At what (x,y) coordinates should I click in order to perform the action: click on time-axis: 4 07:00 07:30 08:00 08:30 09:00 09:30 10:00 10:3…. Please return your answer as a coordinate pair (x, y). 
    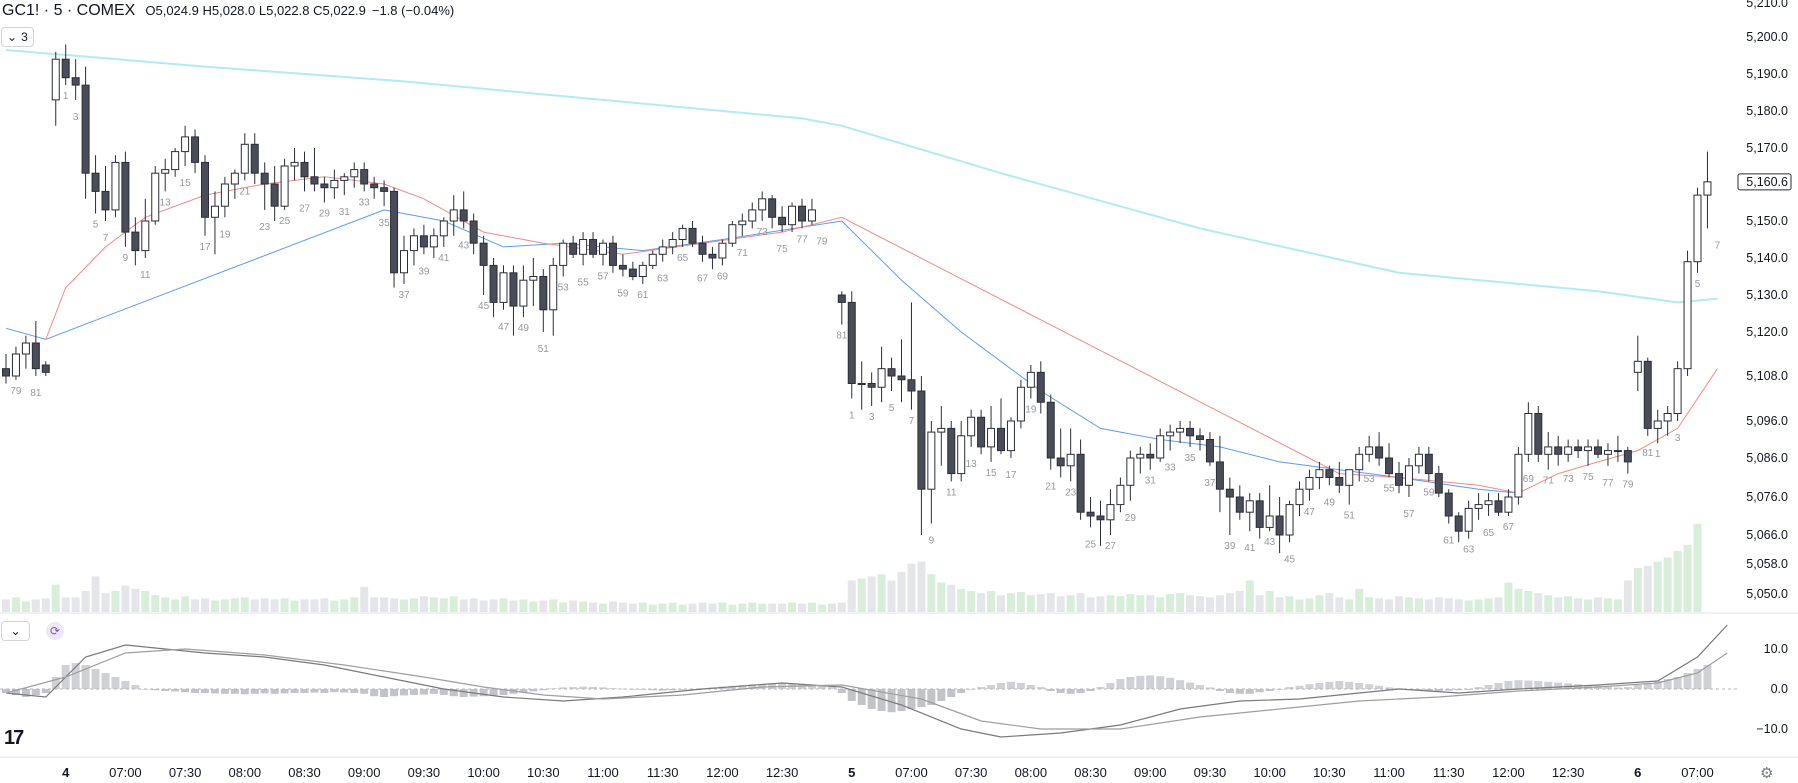
    Looking at the image, I should click on (899, 768).